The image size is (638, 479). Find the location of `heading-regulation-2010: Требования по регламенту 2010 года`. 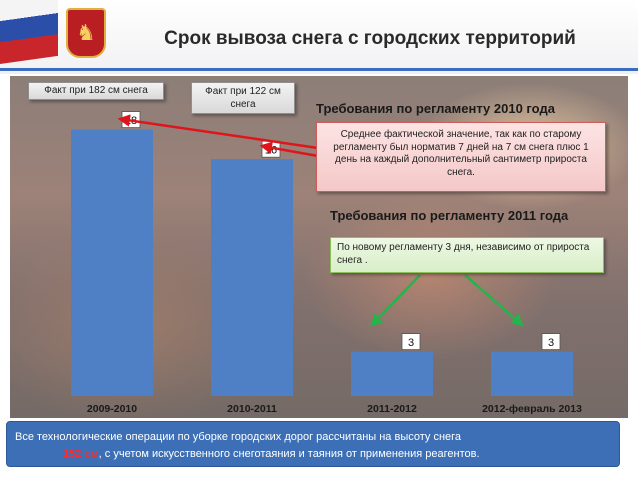

heading-regulation-2010: Требования по регламенту 2010 года is located at coordinates (435, 108).